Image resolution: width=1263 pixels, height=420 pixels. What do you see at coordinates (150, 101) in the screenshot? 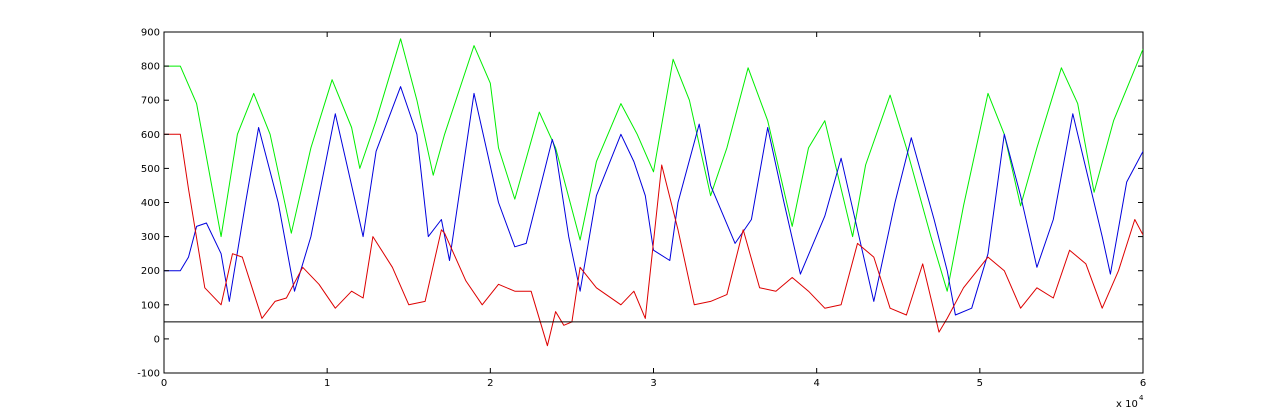
I see `y-tick-label: 700` at bounding box center [150, 101].